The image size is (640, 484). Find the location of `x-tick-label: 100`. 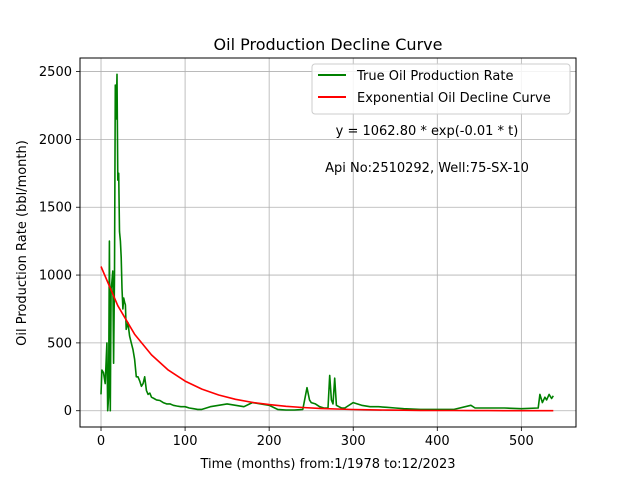

x-tick-label: 100 is located at coordinates (185, 441).